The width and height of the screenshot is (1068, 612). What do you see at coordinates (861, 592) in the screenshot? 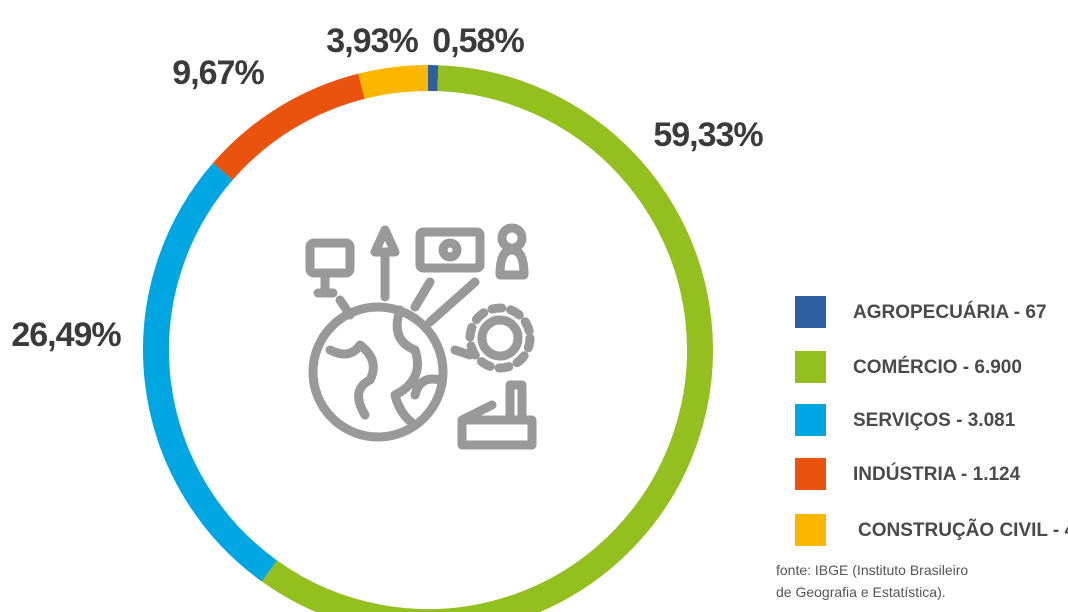
I see `source-note: de Geografia e Estatística).` at bounding box center [861, 592].